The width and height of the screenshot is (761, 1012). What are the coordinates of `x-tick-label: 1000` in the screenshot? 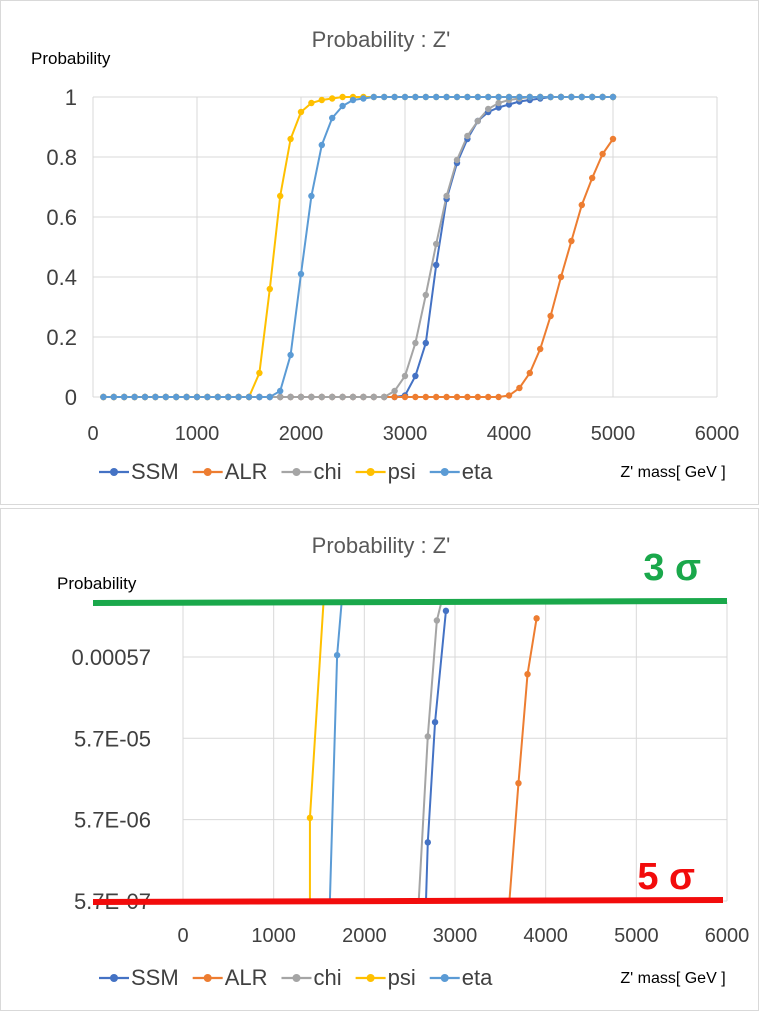 It's located at (197, 434).